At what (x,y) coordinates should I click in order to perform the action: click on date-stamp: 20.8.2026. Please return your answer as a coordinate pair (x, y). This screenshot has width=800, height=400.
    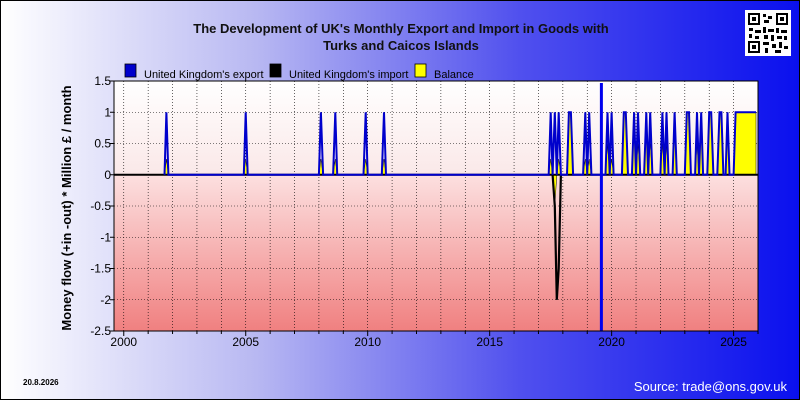
    Looking at the image, I should click on (41, 382).